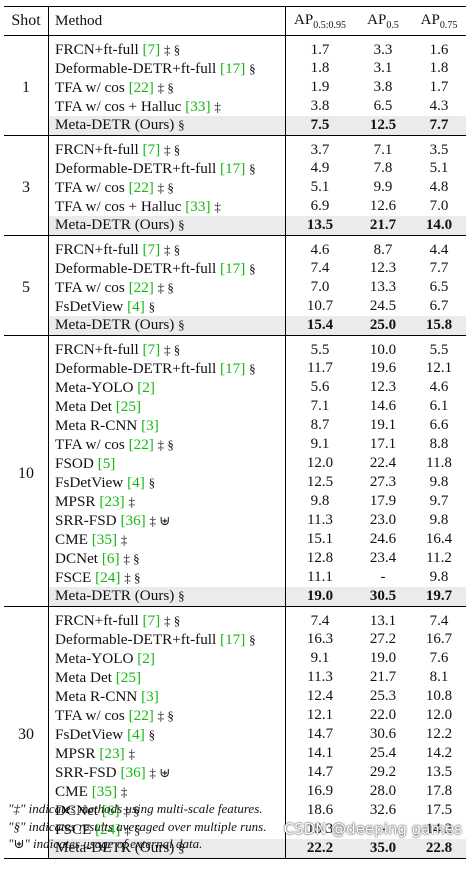 This screenshot has width=472, height=879. Describe the element at coordinates (26, 185) in the screenshot. I see `shot-cell: 3` at that location.